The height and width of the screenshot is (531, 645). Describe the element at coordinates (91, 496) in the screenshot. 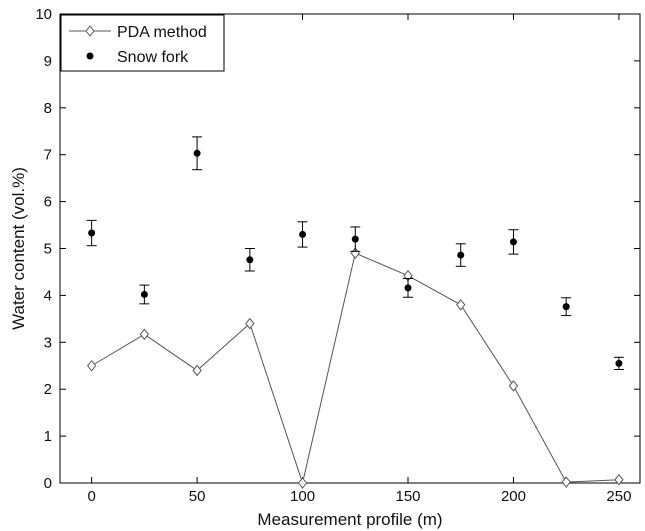

I see `x-tick-label: 0` at that location.